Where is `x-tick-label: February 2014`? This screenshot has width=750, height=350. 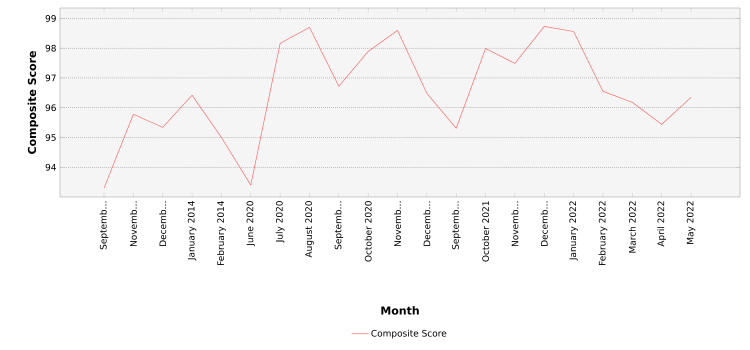
x-tick-label: February 2014 is located at coordinates (221, 233).